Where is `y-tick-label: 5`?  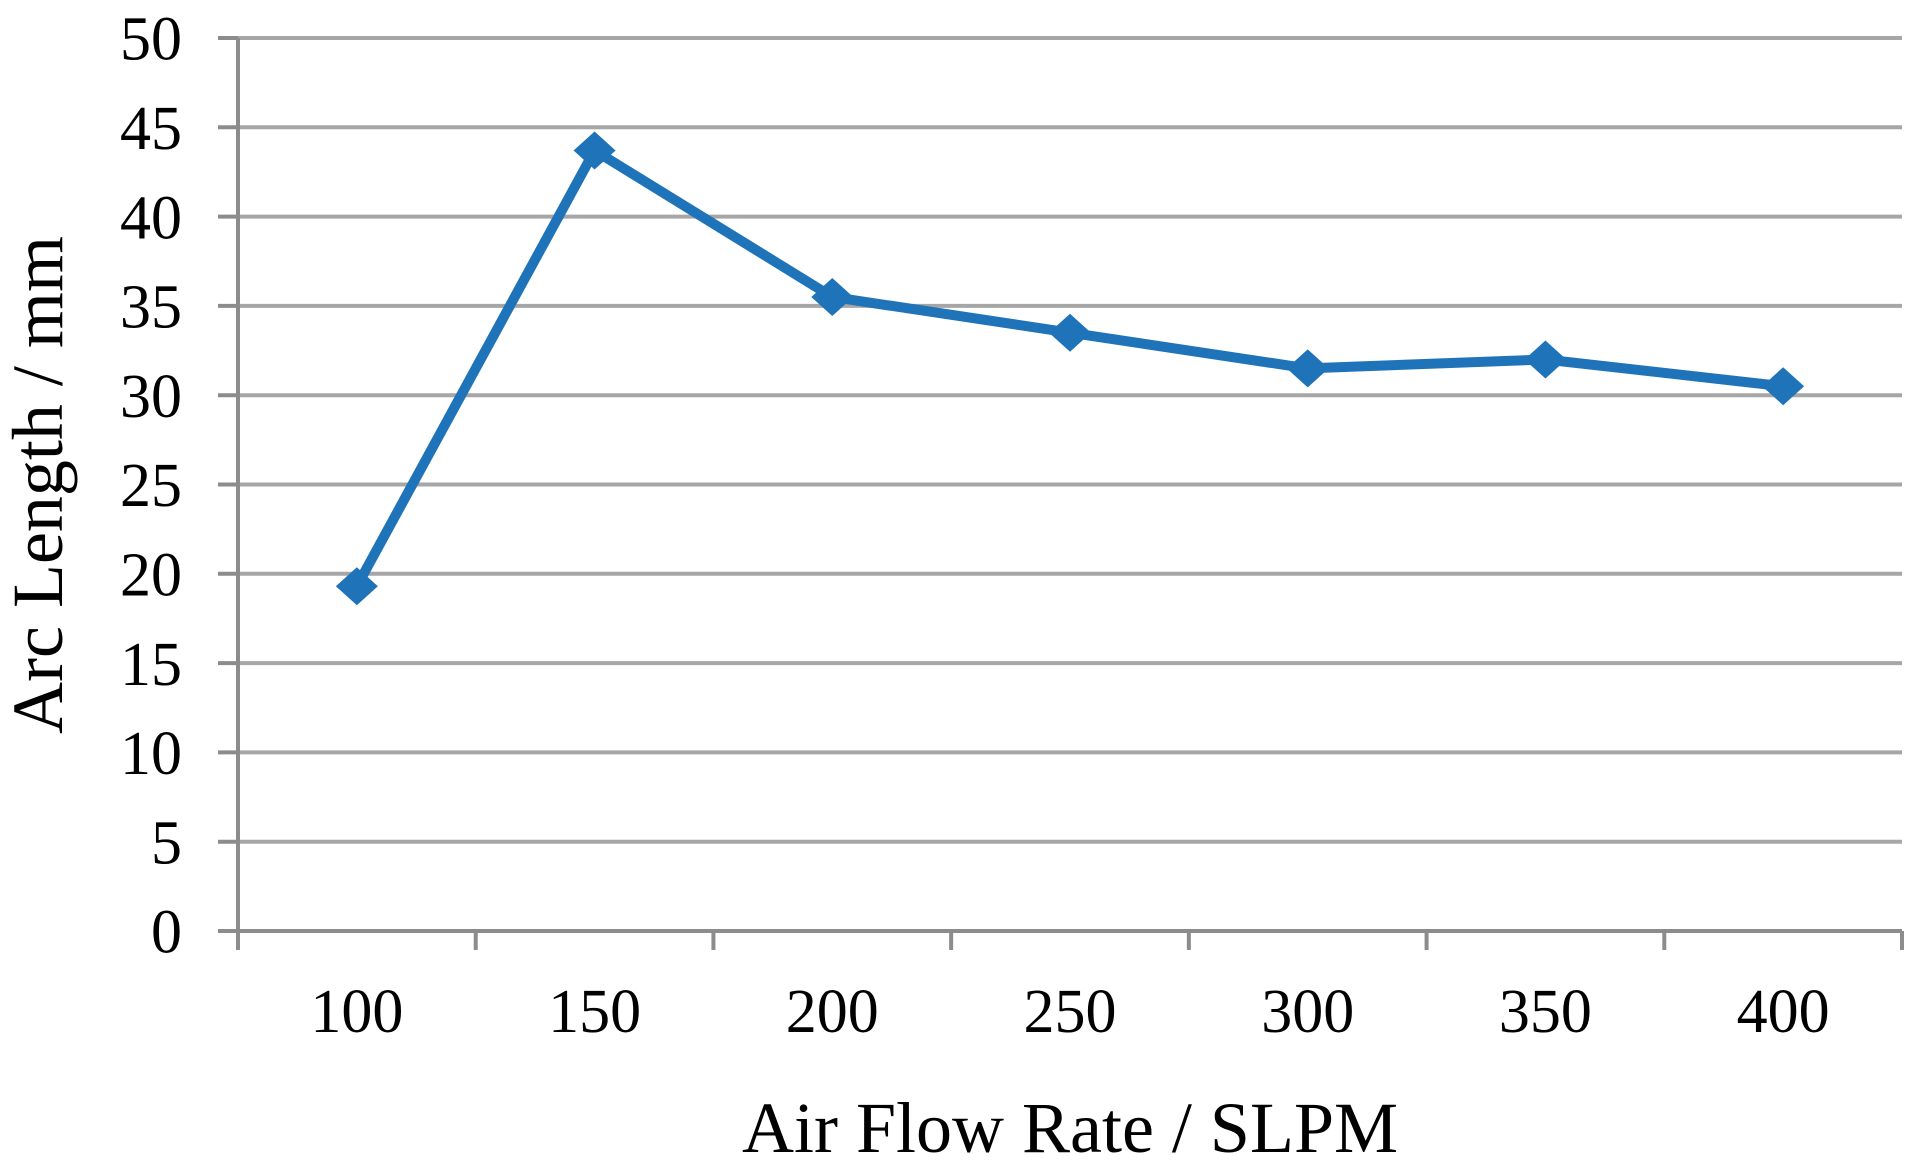
y-tick-label: 5 is located at coordinates (166, 843).